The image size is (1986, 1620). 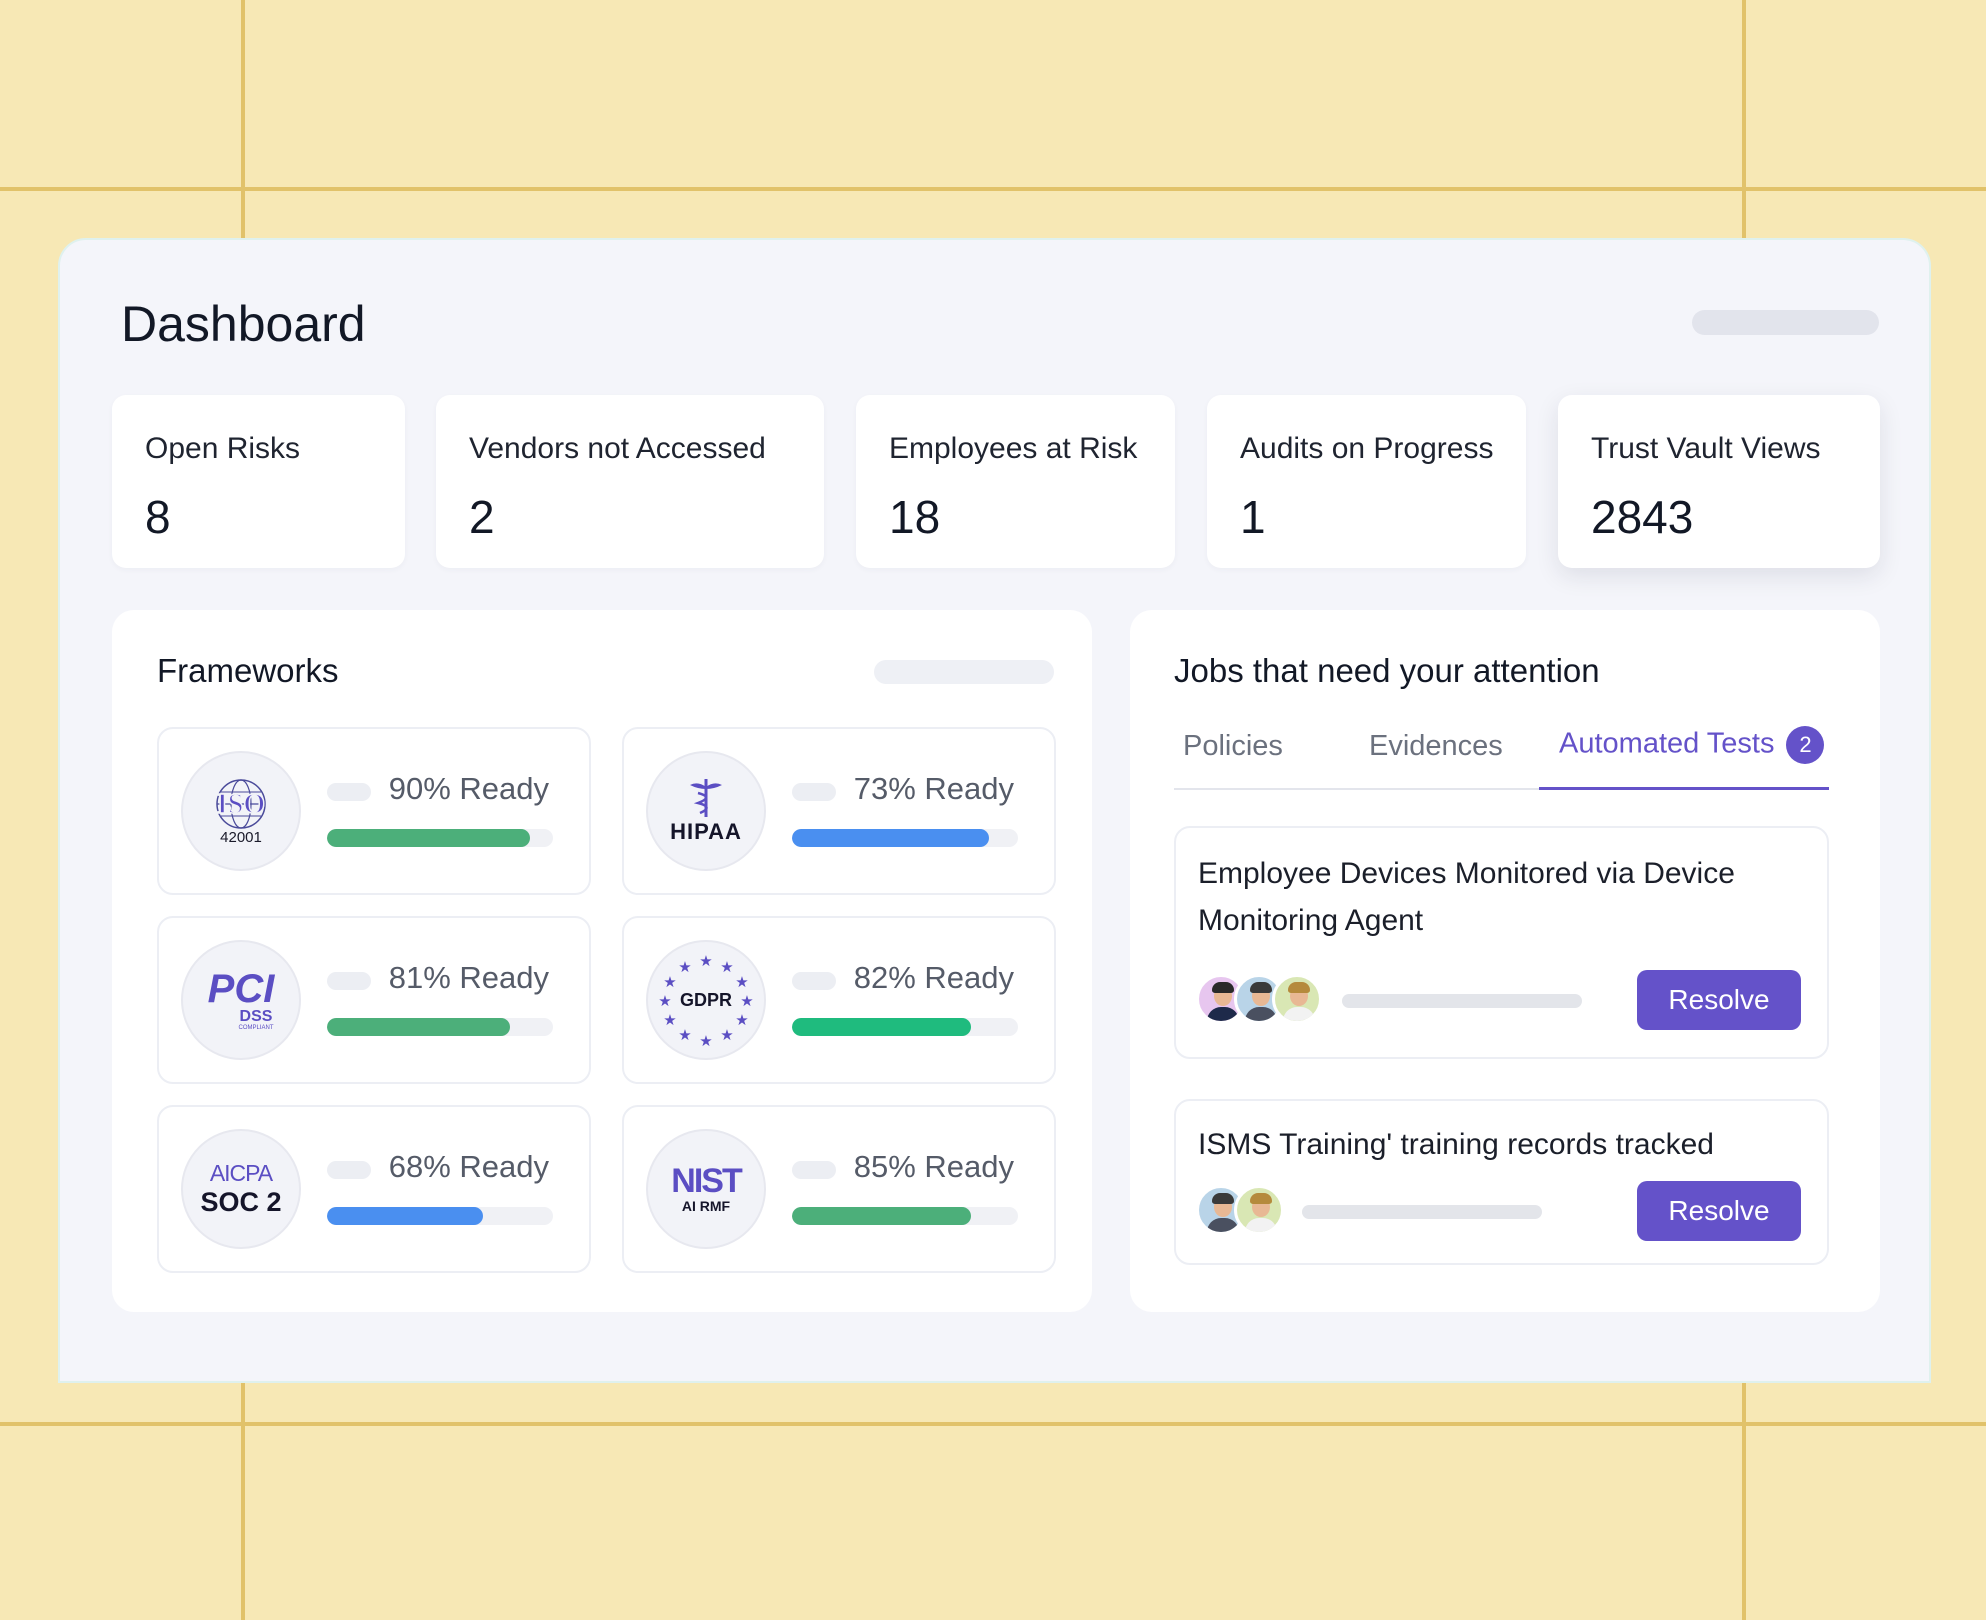 I want to click on hipaa-logo-icon: HIPAA, so click(x=706, y=811).